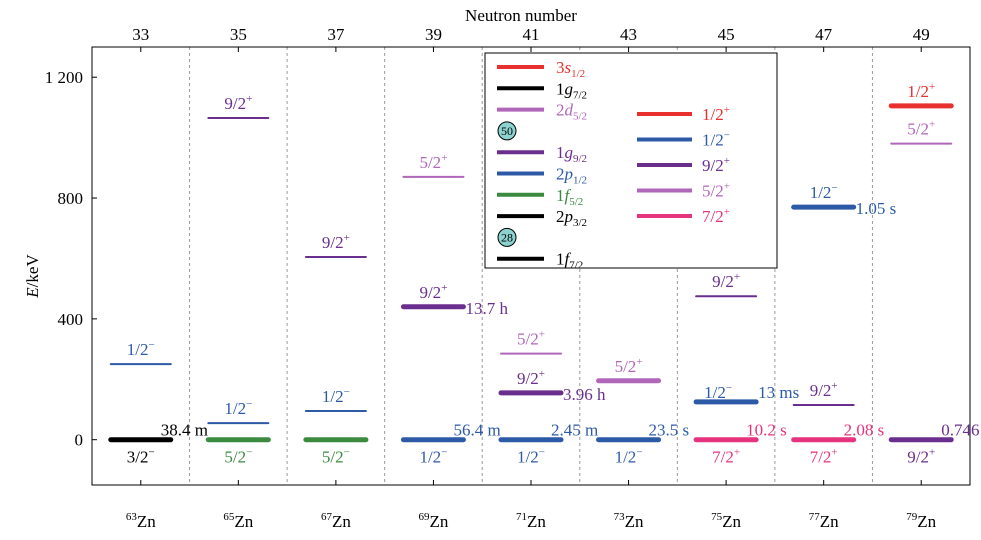 The width and height of the screenshot is (981, 540). What do you see at coordinates (571, 154) in the screenshot?
I see `legend-orbital-label: 1g9/2` at bounding box center [571, 154].